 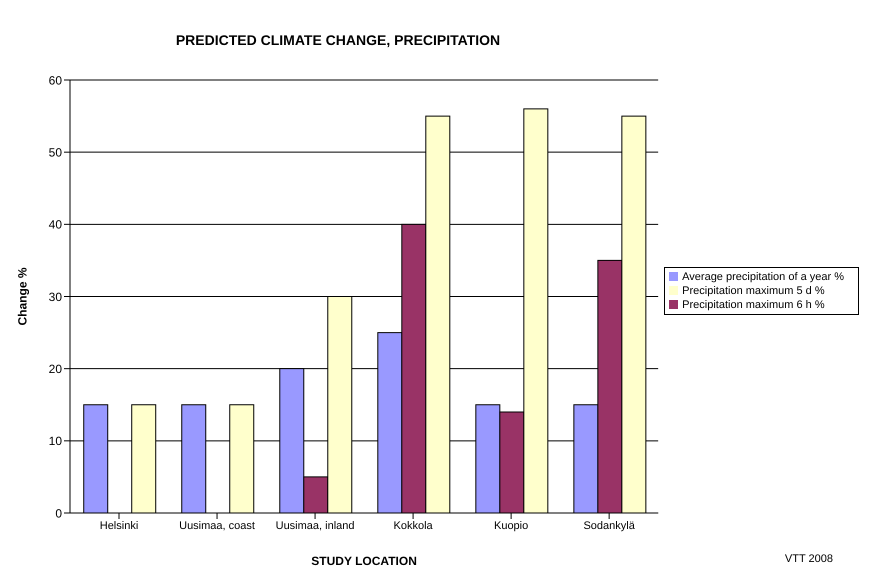 What do you see at coordinates (808, 559) in the screenshot?
I see `text: VTT 2008` at bounding box center [808, 559].